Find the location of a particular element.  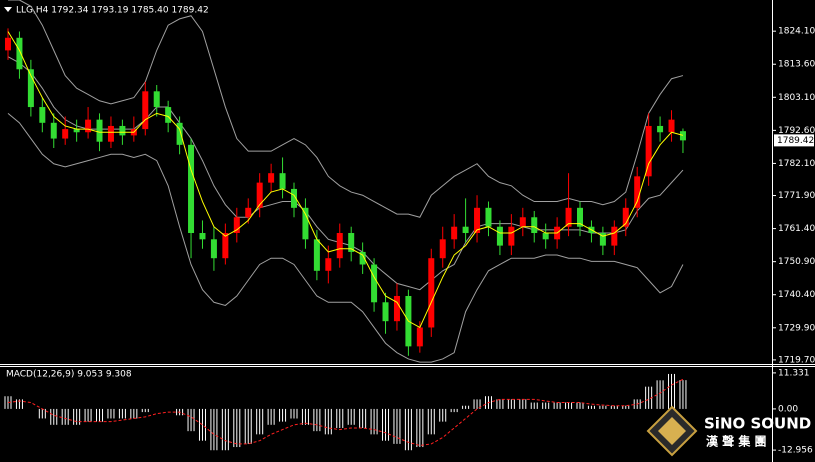

logo-name: SiNO SOUND is located at coordinates (757, 424).